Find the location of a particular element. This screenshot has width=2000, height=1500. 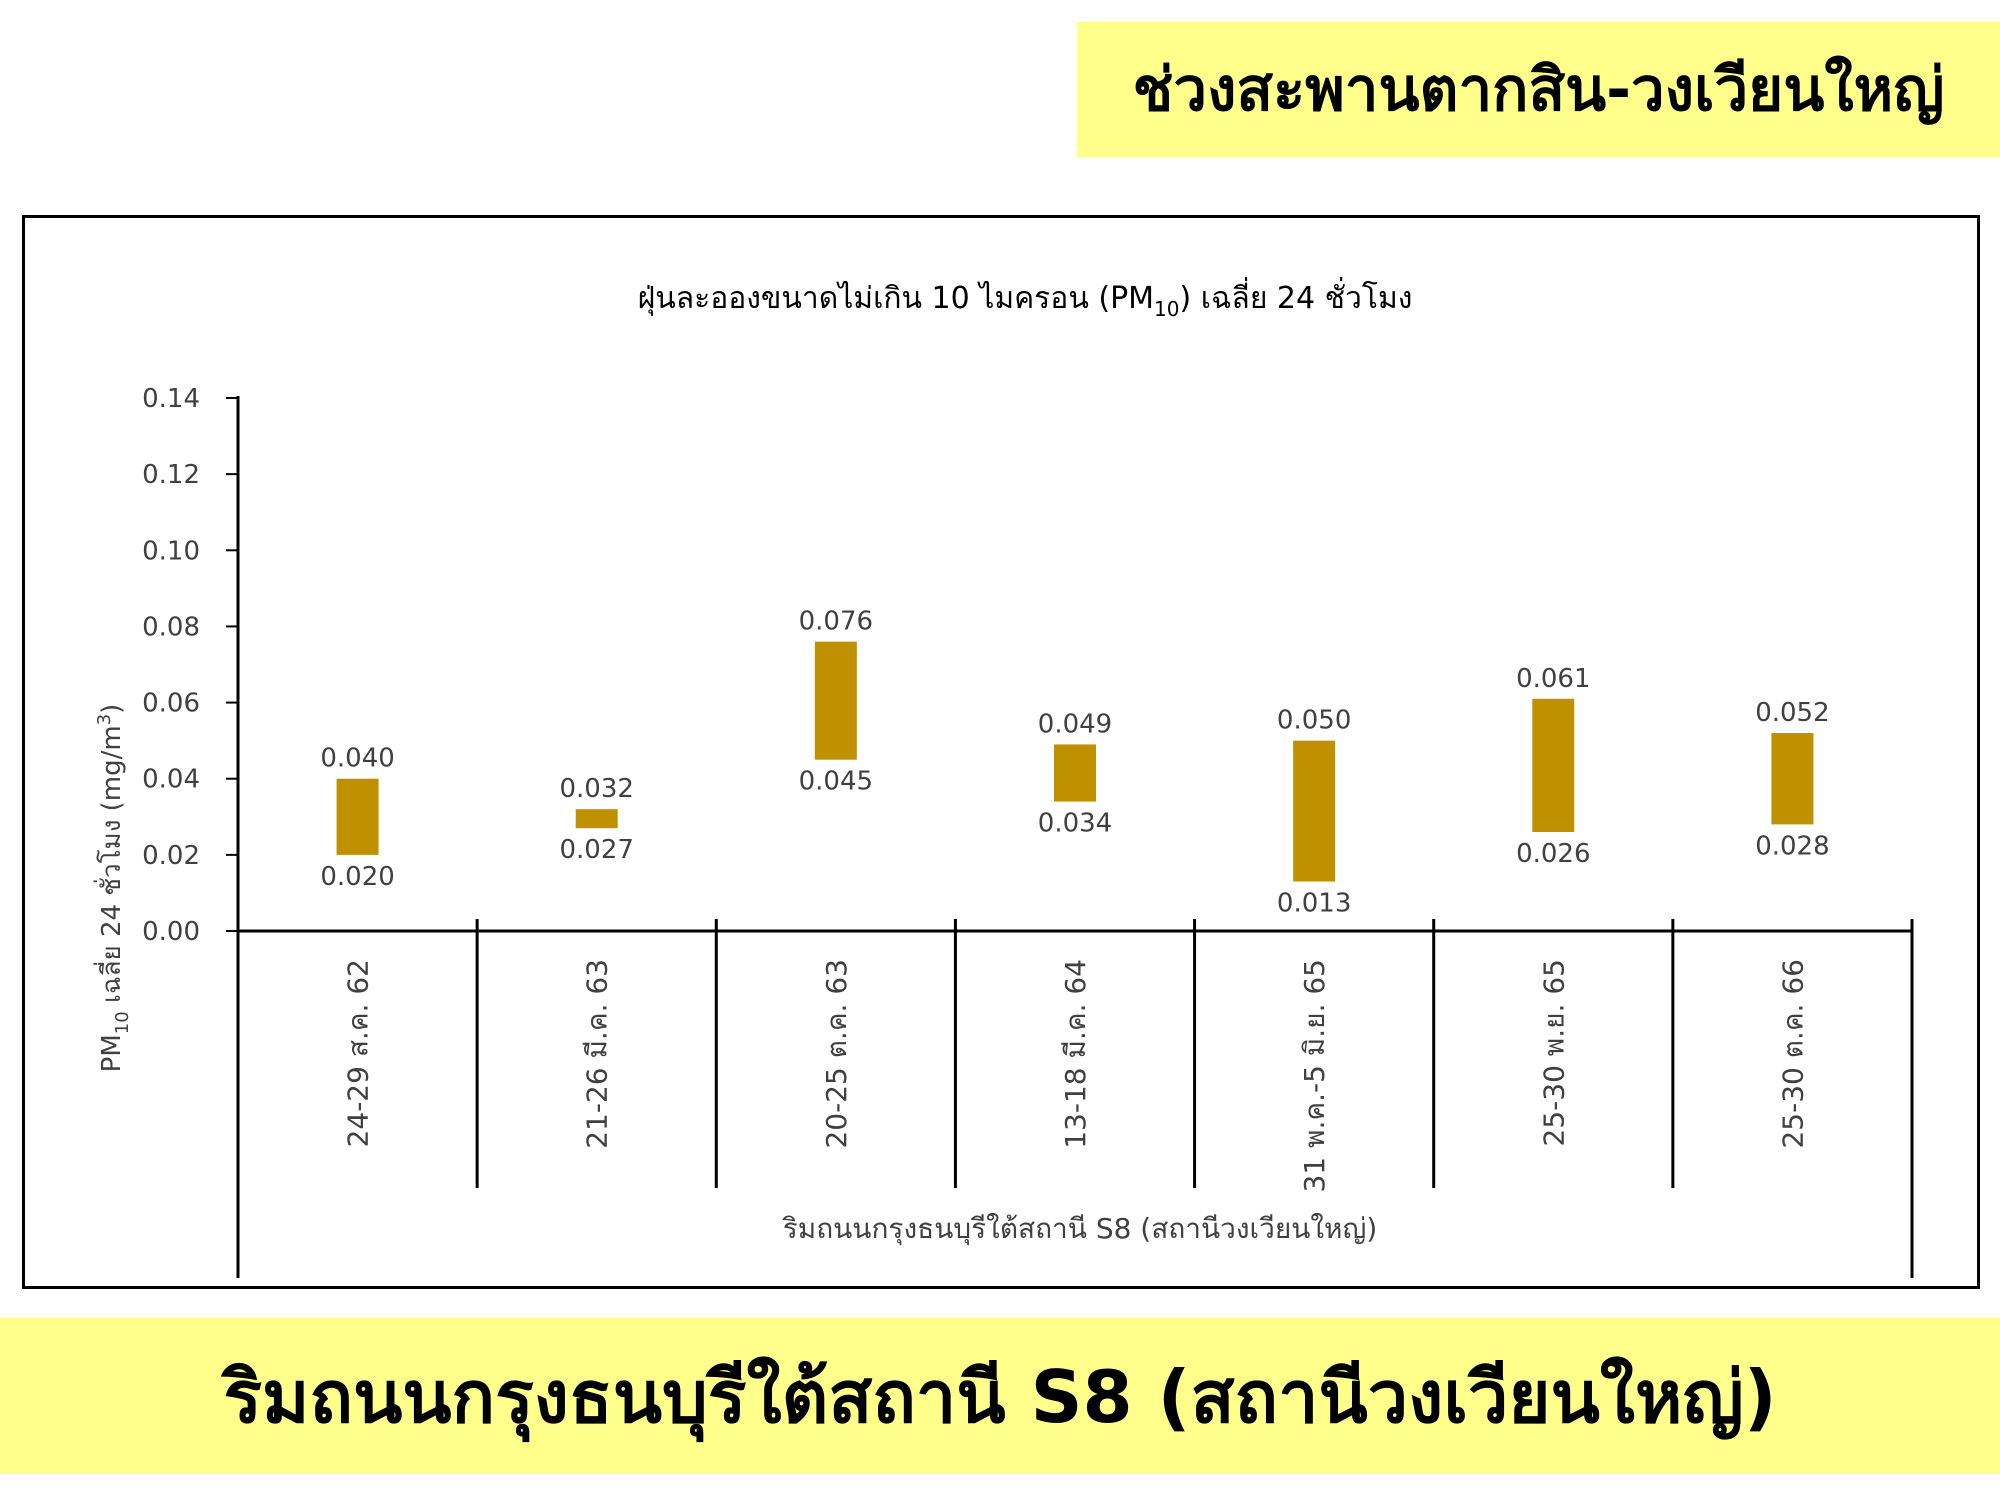

max-value-label: 0.040 is located at coordinates (357, 759).